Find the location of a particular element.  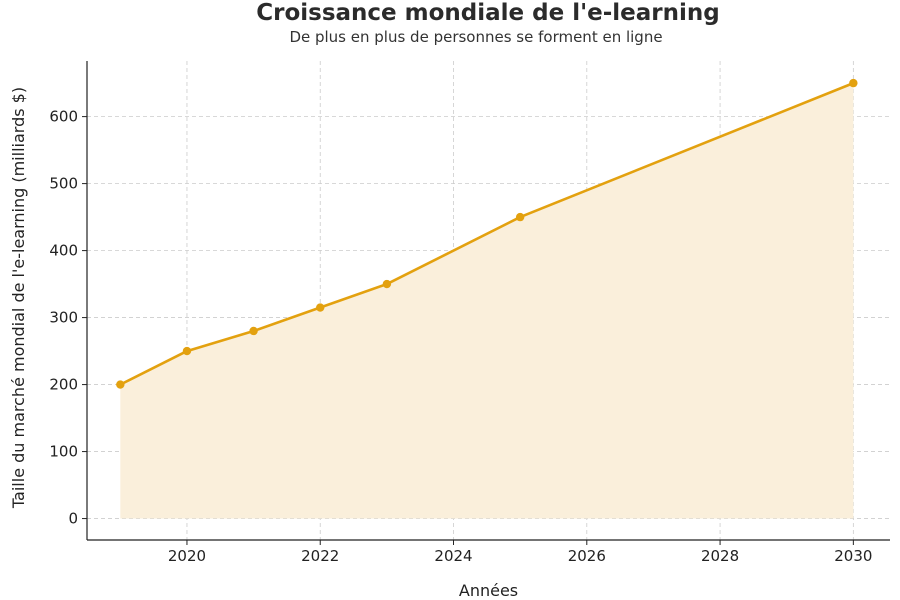

y-tick-label: 0 is located at coordinates (73, 519).